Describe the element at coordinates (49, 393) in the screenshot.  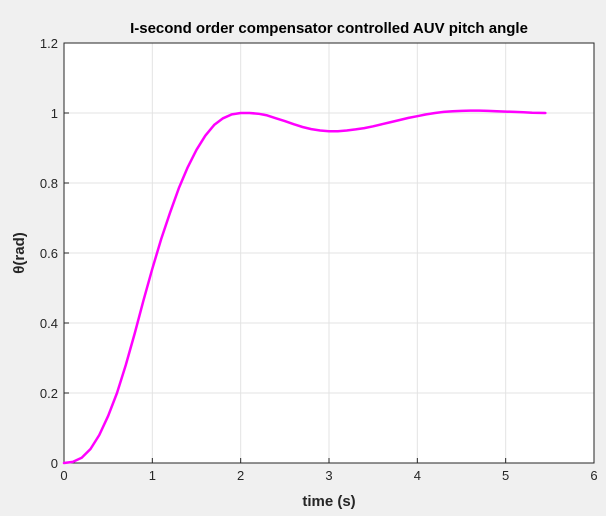
I see `y-tick-label: 0.2` at that location.